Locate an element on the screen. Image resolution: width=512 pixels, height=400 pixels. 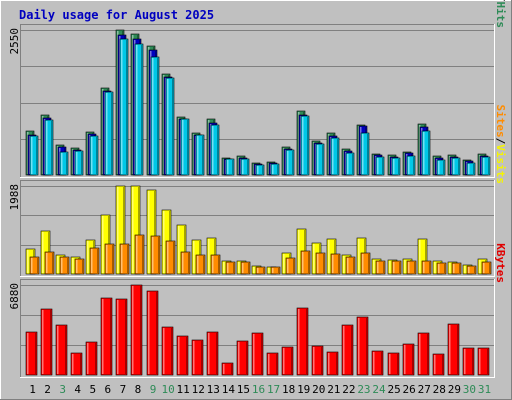
legend-entry: Sites is located at coordinates (500, 121).